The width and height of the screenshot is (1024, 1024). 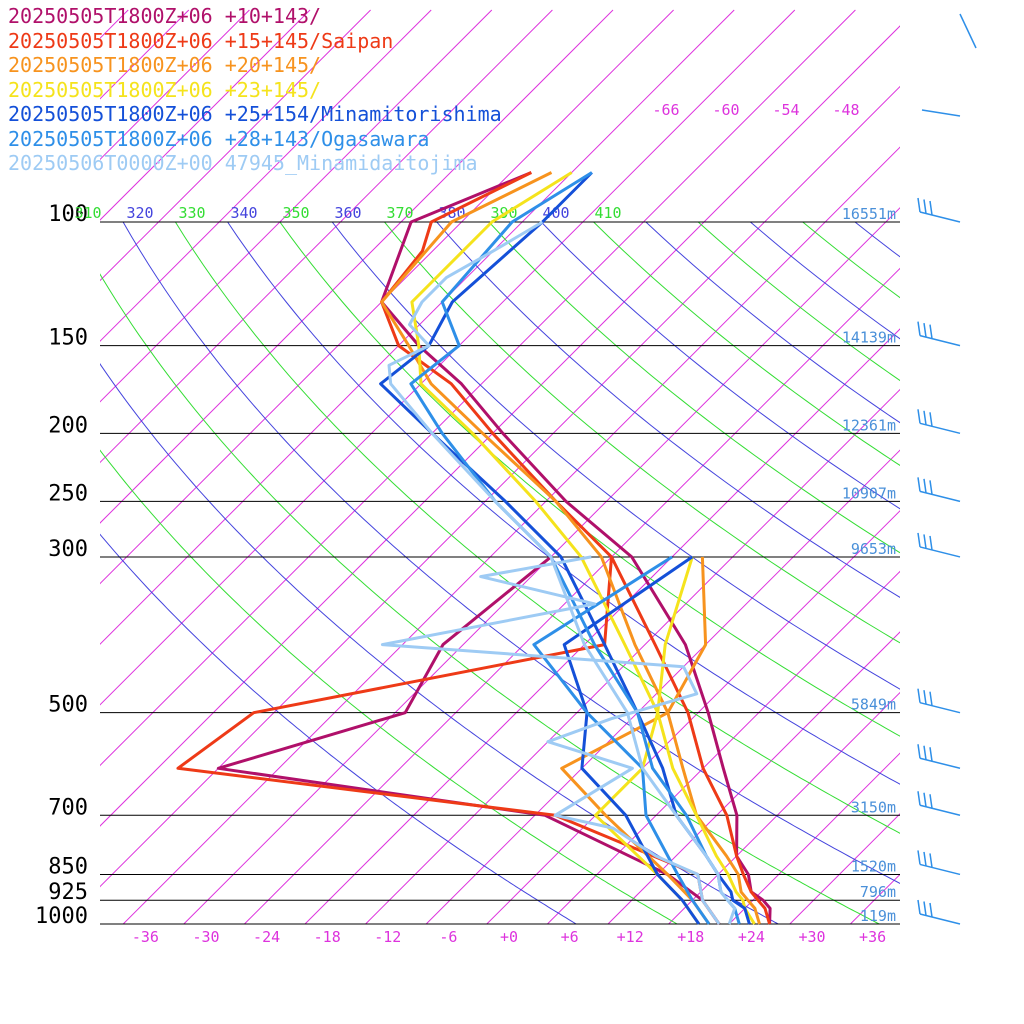 What do you see at coordinates (555, 213) in the screenshot?
I see `theta-label: 400` at bounding box center [555, 213].